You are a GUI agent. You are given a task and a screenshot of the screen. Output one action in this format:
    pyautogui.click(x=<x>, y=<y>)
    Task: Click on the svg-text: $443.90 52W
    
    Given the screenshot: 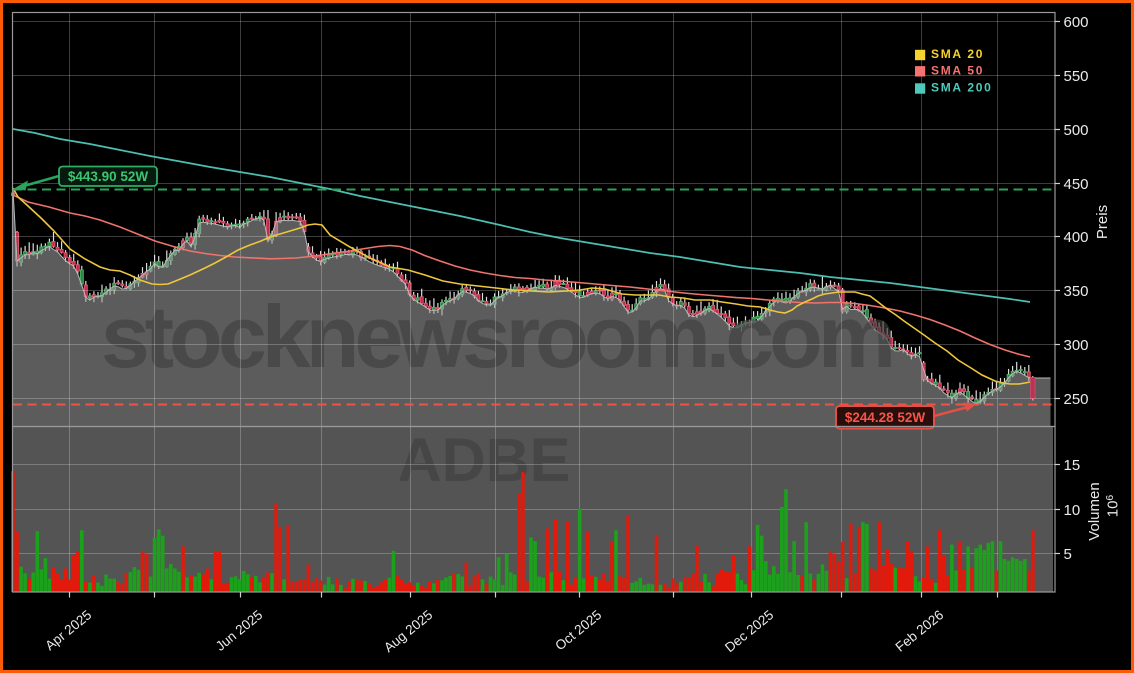 What is the action you would take?
    pyautogui.click(x=108, y=176)
    